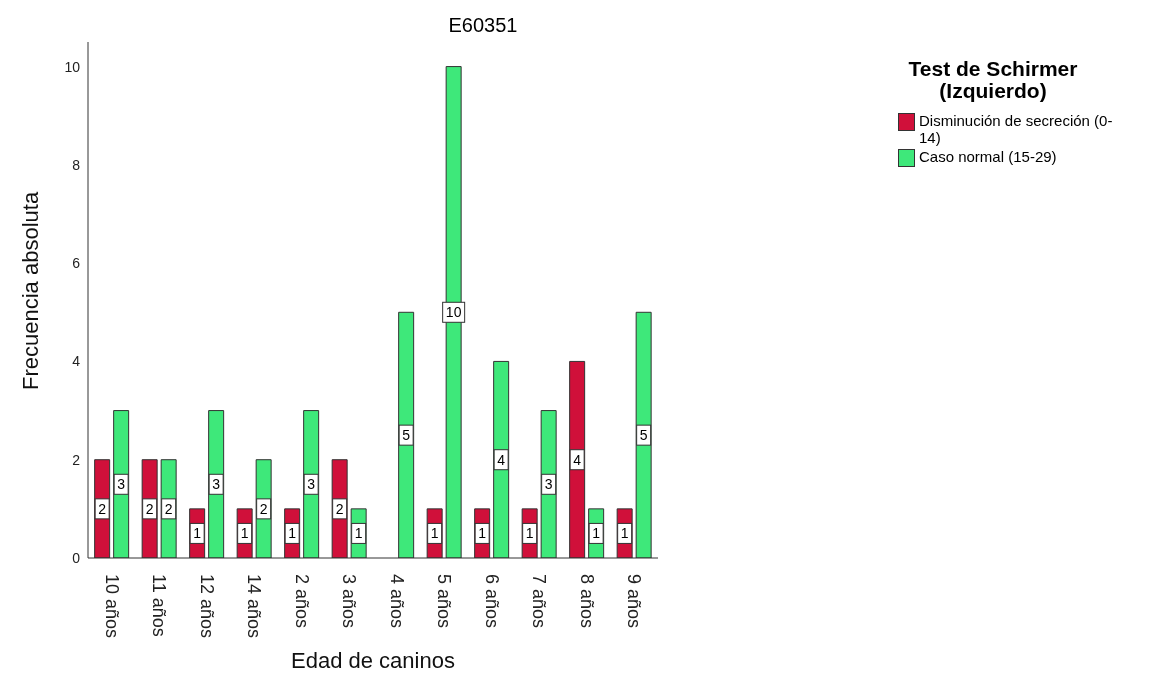 The height and width of the screenshot is (681, 1152). What do you see at coordinates (491, 601) in the screenshot?
I see `x-tick-label: 6 años` at bounding box center [491, 601].